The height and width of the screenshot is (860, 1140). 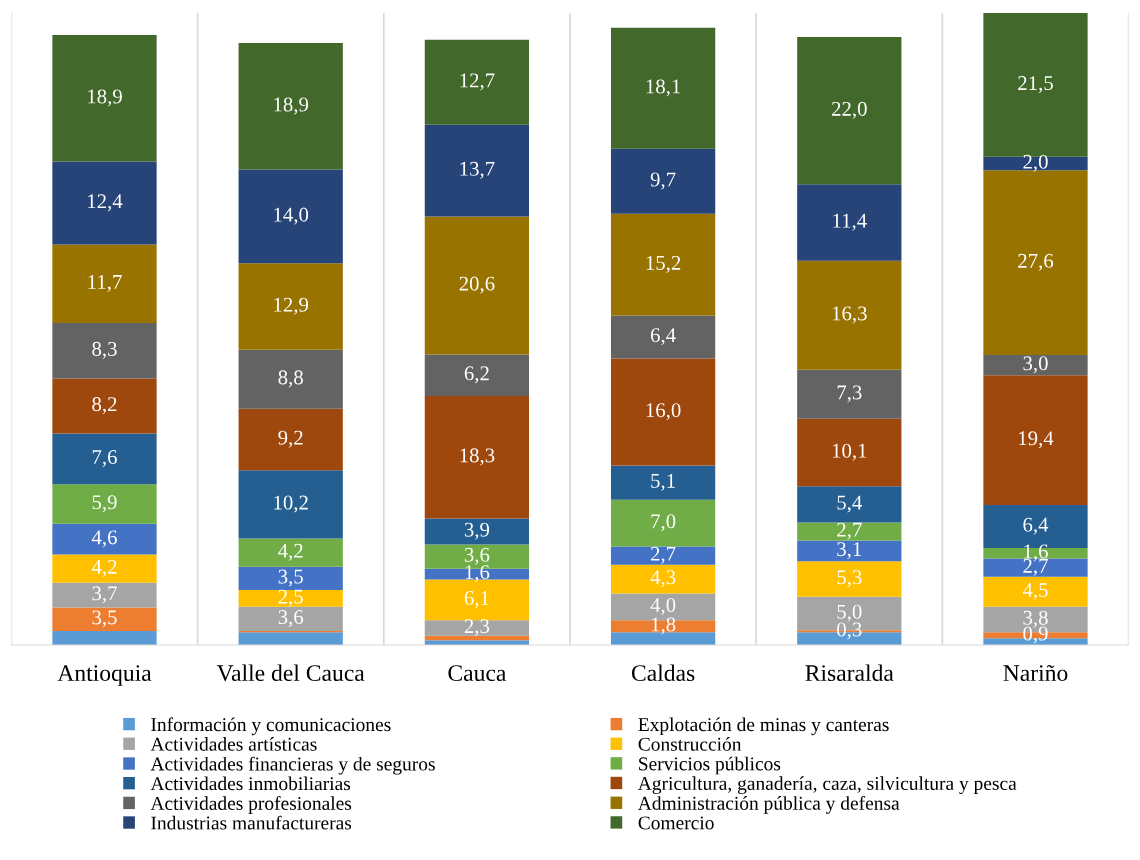 I want to click on data-label: 1,8, so click(x=663, y=626).